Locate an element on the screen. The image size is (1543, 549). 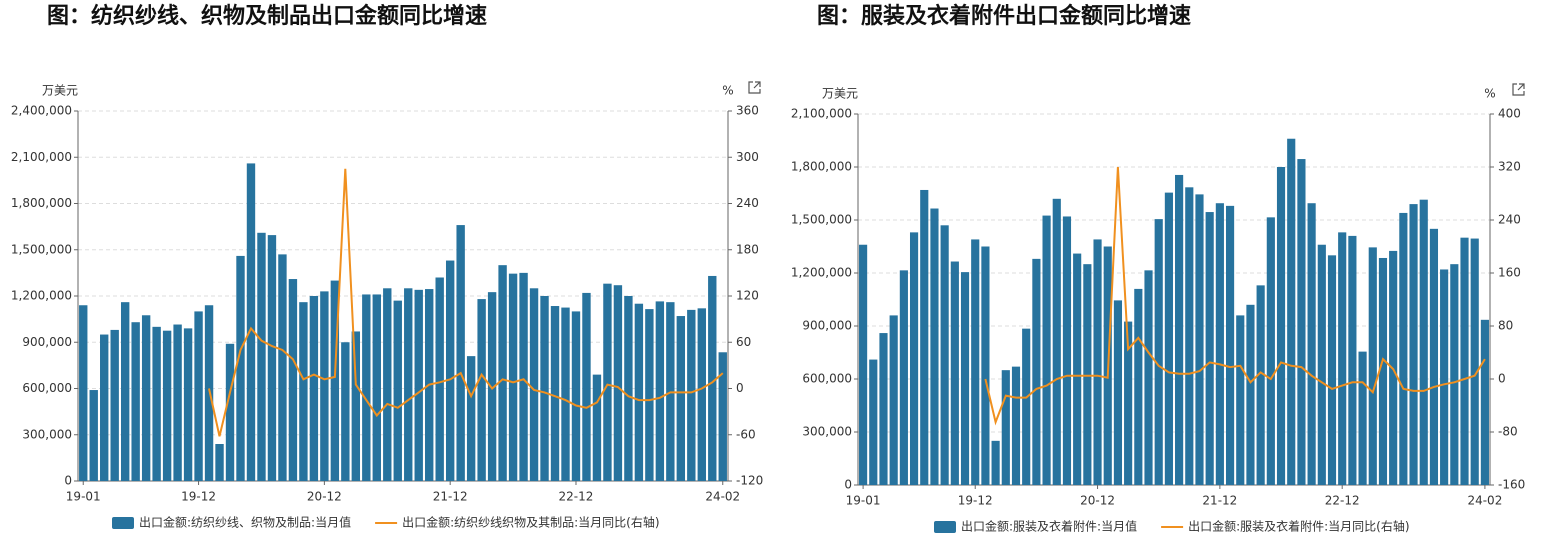
legend-label: 出口金额:纺织纱线织物及其制品:当月同比(右轴) is located at coordinates (530, 522).